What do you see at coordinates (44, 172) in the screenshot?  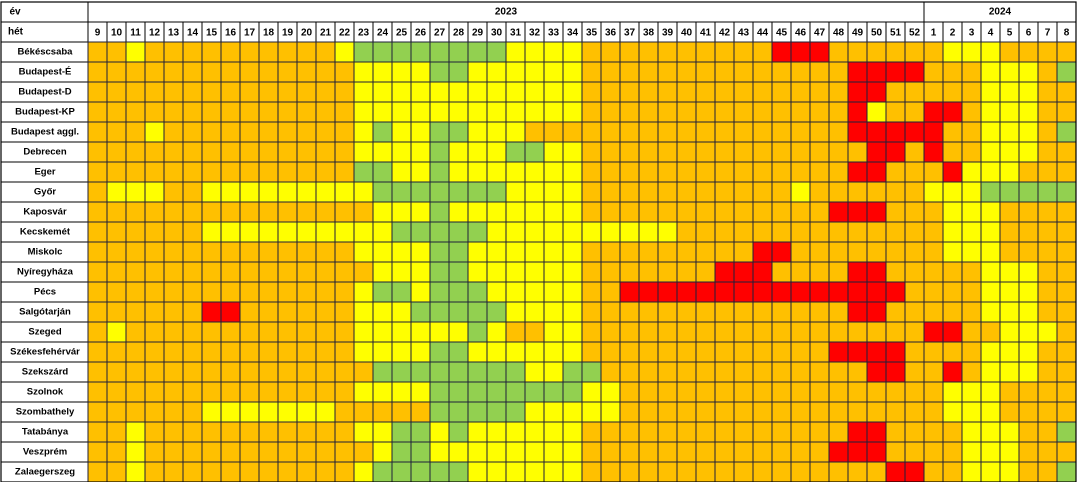 I see `city-label: Eger` at bounding box center [44, 172].